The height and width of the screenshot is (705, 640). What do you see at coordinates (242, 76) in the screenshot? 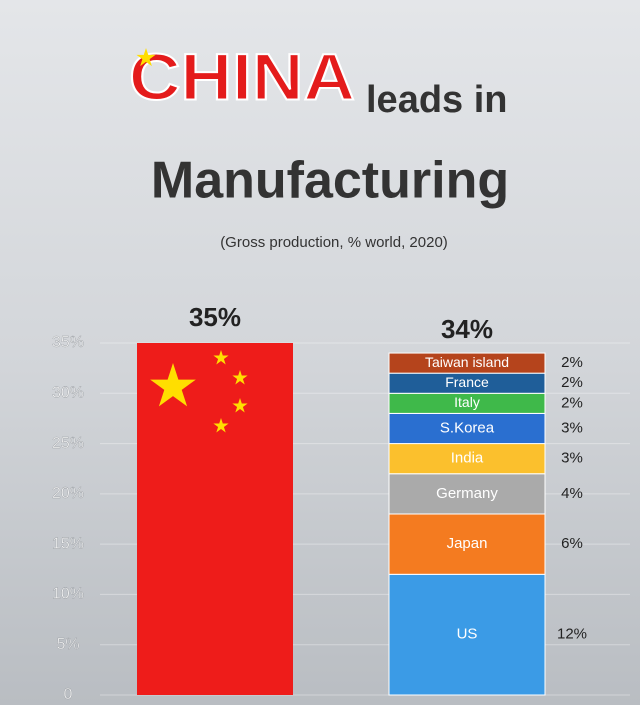
I see `title-china: CHINA` at bounding box center [242, 76].